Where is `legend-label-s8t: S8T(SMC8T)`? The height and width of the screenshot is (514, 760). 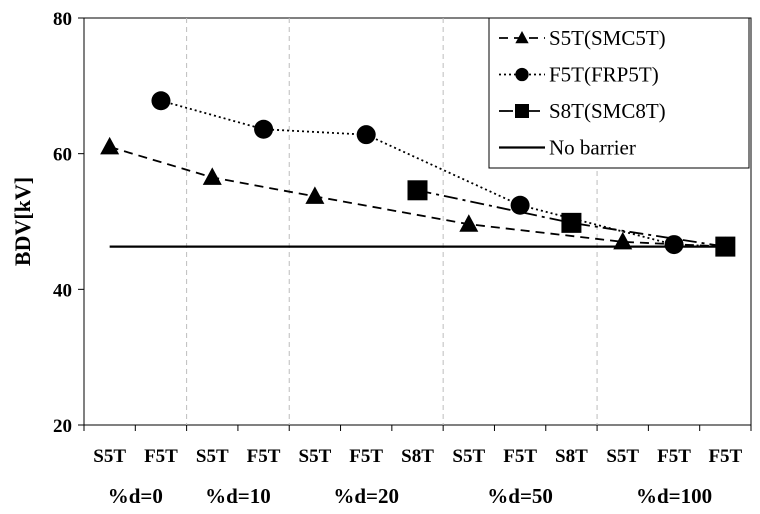 legend-label-s8t: S8T(SMC8T) is located at coordinates (607, 111).